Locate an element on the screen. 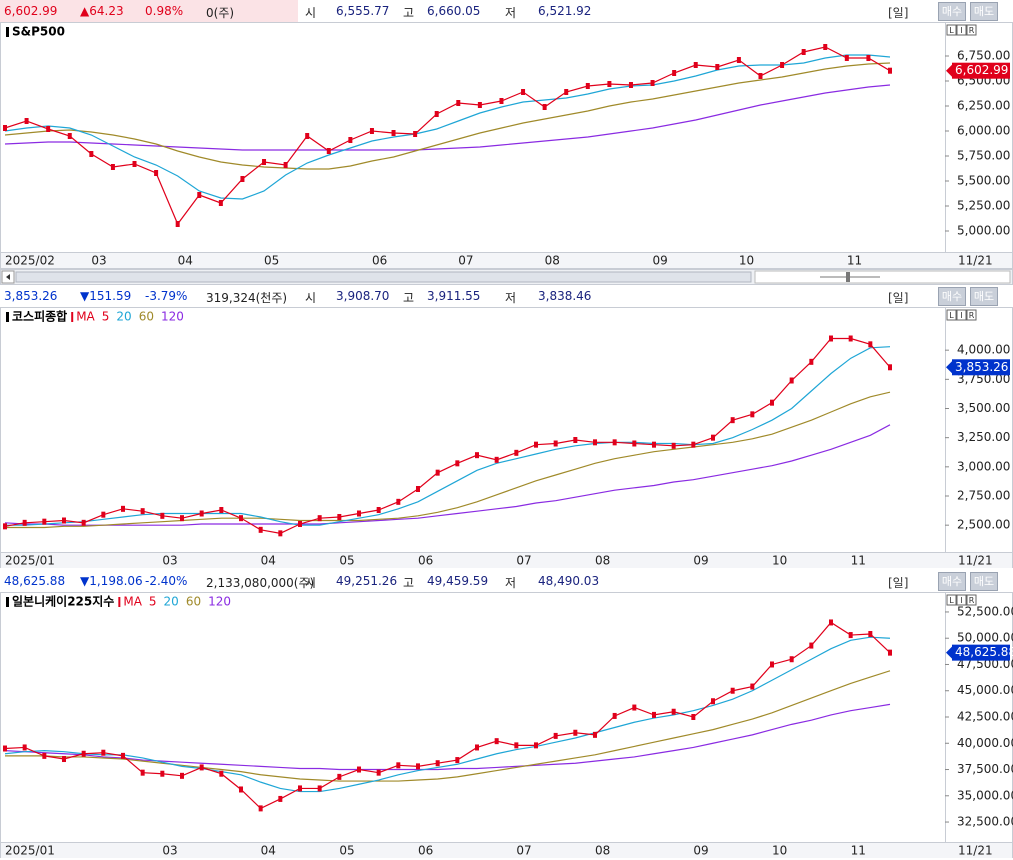  quote-pct: -3.79% is located at coordinates (166, 296).